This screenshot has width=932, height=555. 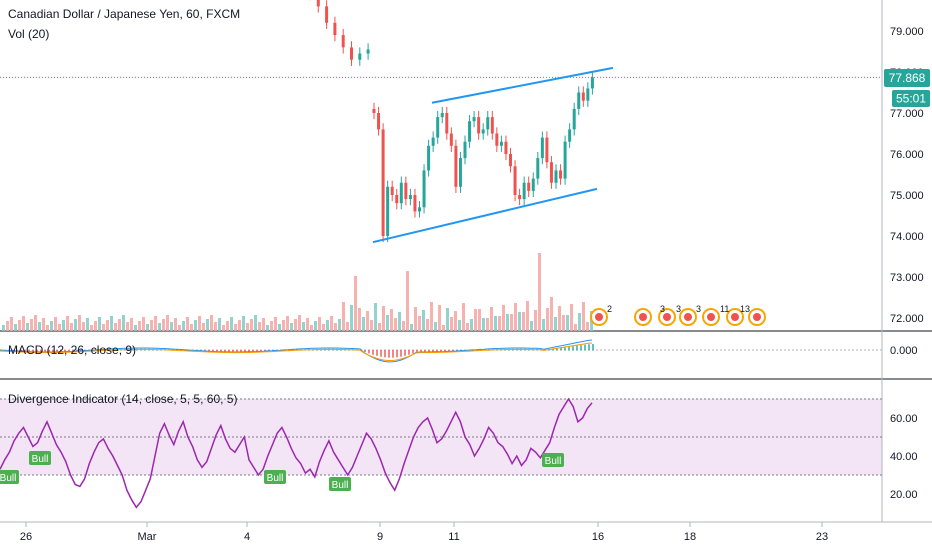 What do you see at coordinates (72, 350) in the screenshot?
I see `macd-label: MACD (12, 26, close, 9)` at bounding box center [72, 350].